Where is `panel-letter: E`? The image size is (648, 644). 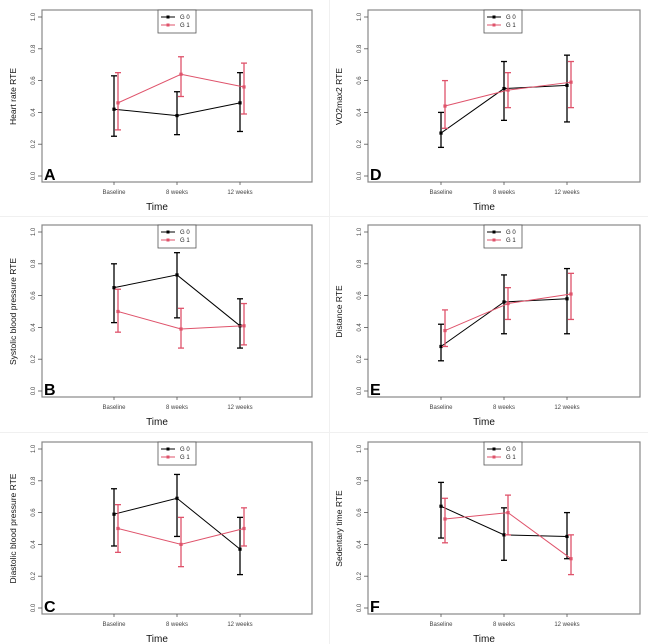 panel-letter: E is located at coordinates (375, 390).